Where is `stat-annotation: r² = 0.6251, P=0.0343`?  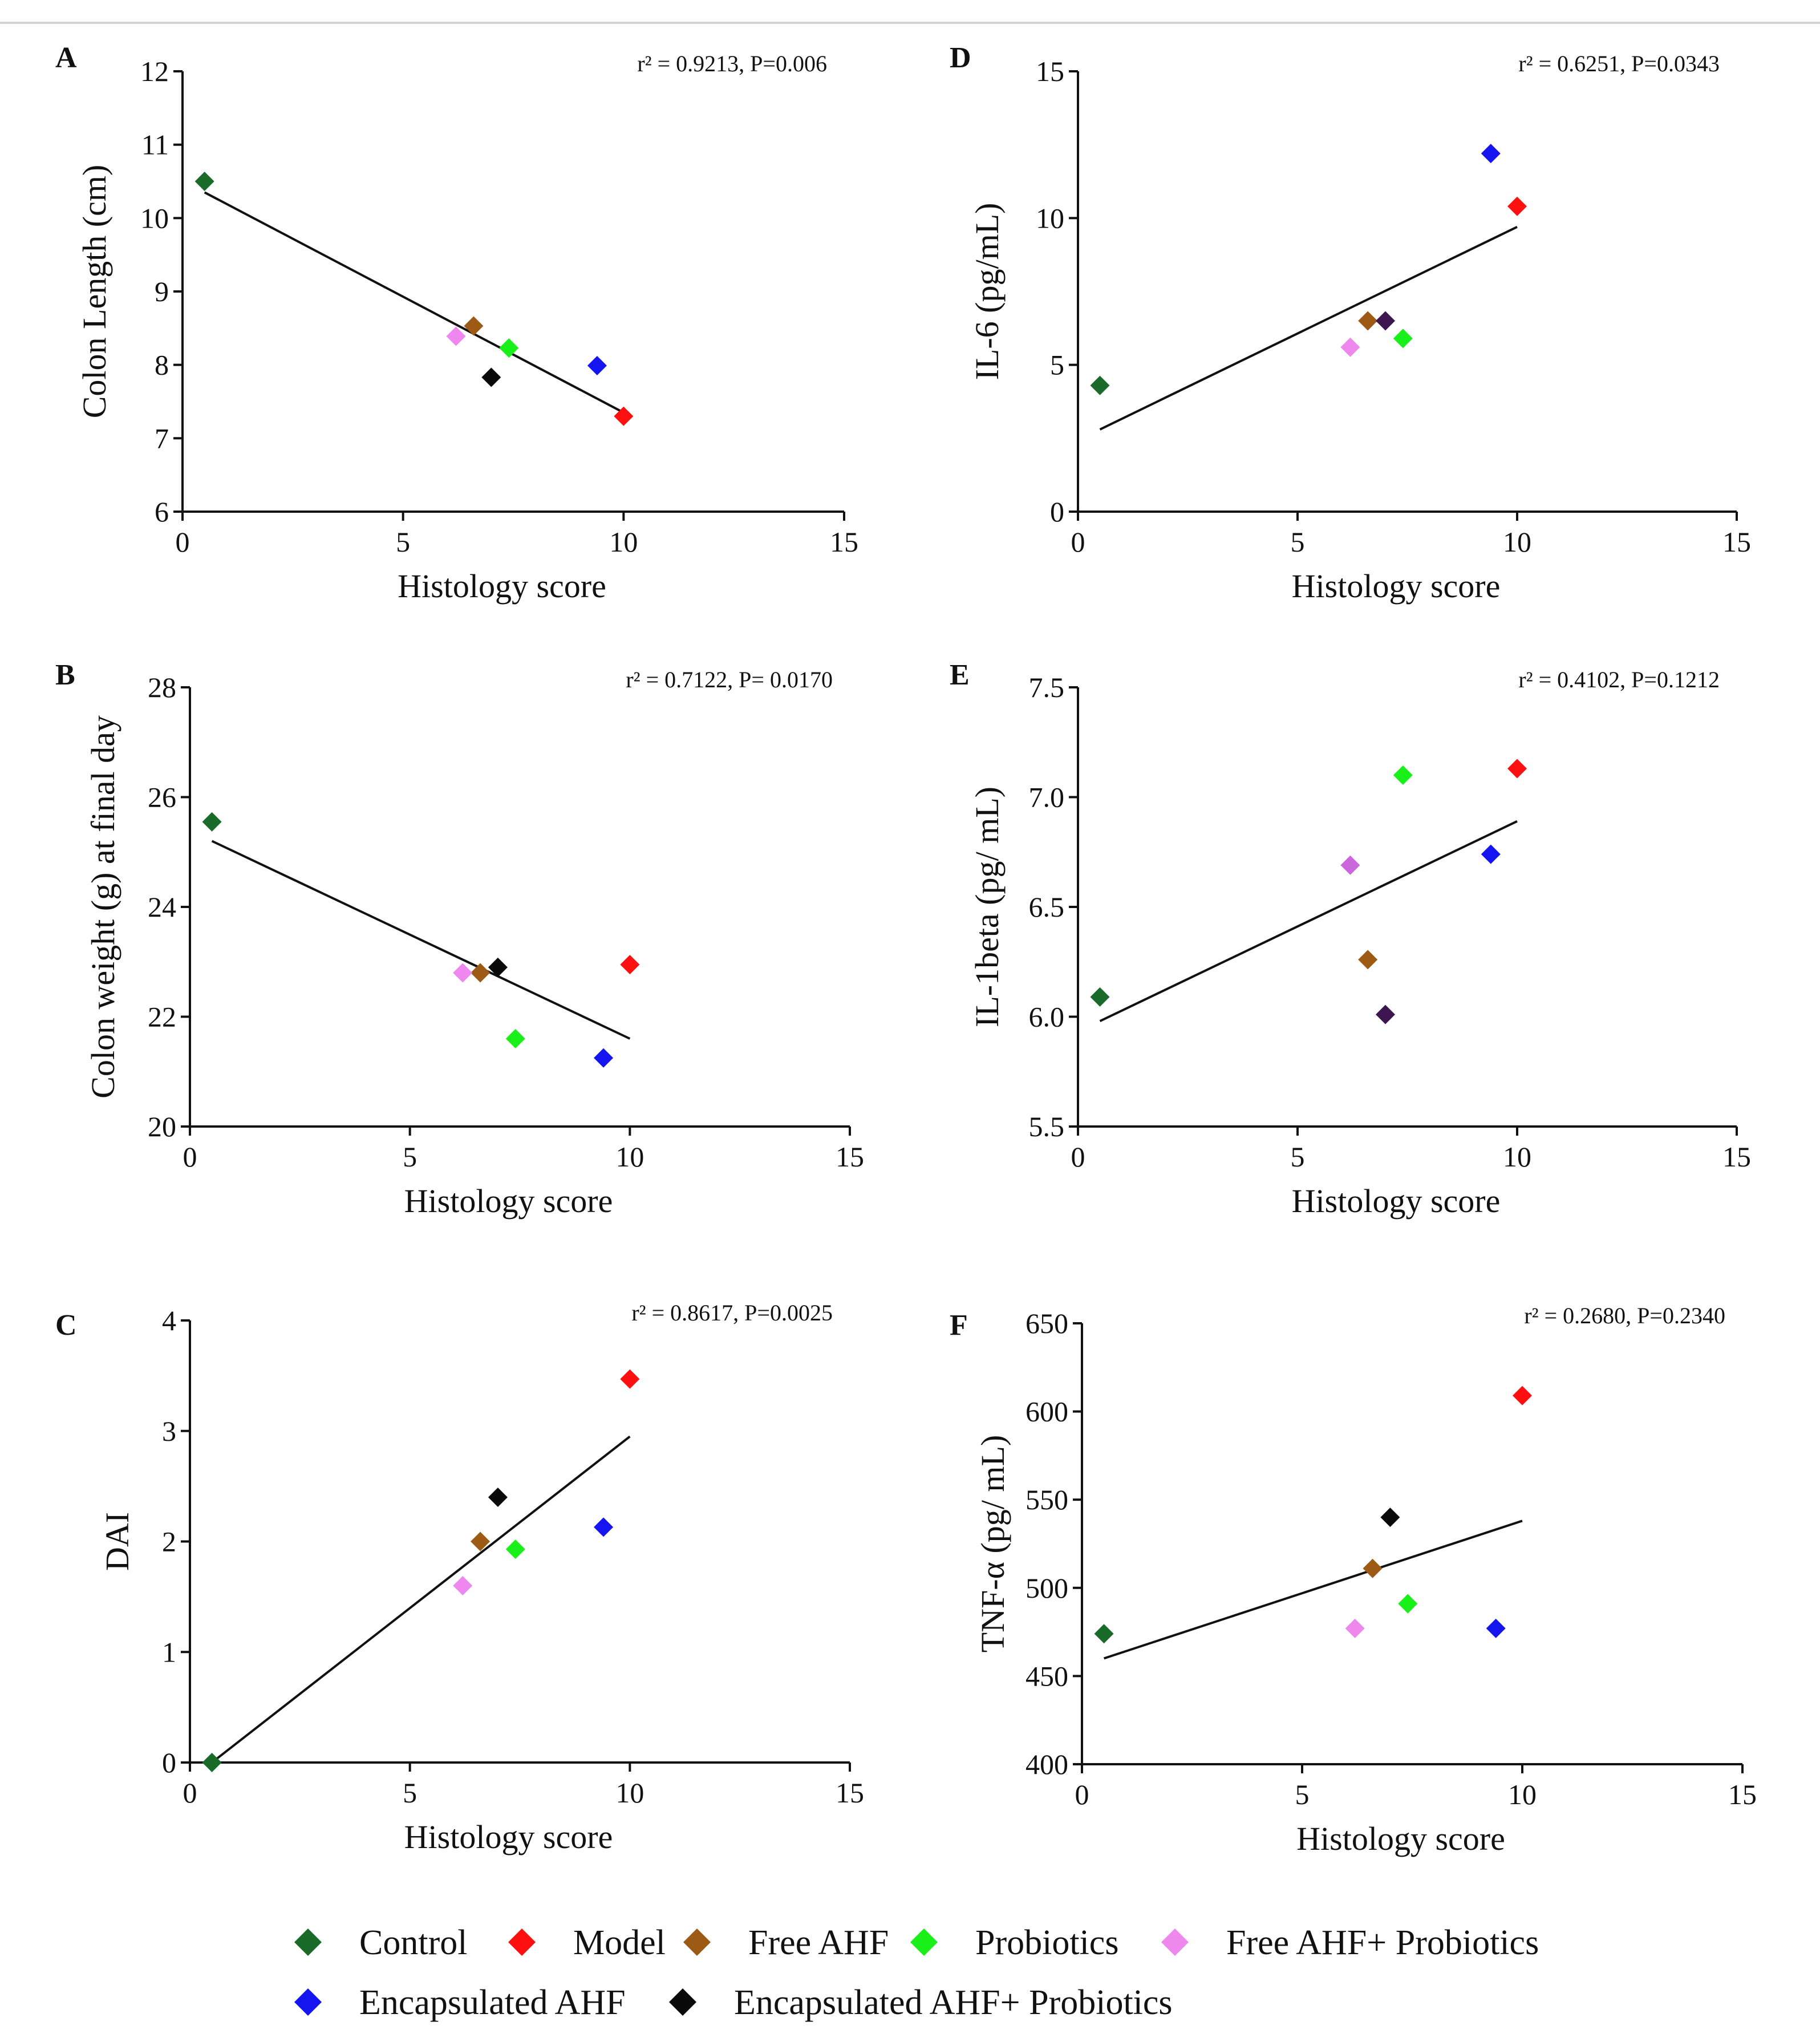
stat-annotation: r² = 0.6251, P=0.0343 is located at coordinates (1619, 63).